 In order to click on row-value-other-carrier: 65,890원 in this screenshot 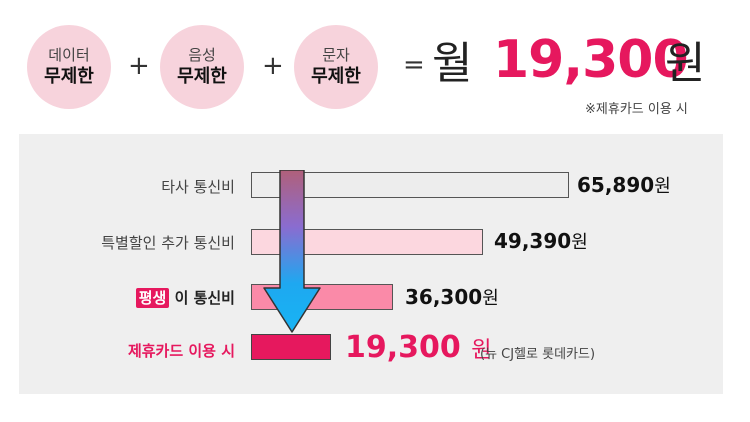, I will do `click(624, 185)`.